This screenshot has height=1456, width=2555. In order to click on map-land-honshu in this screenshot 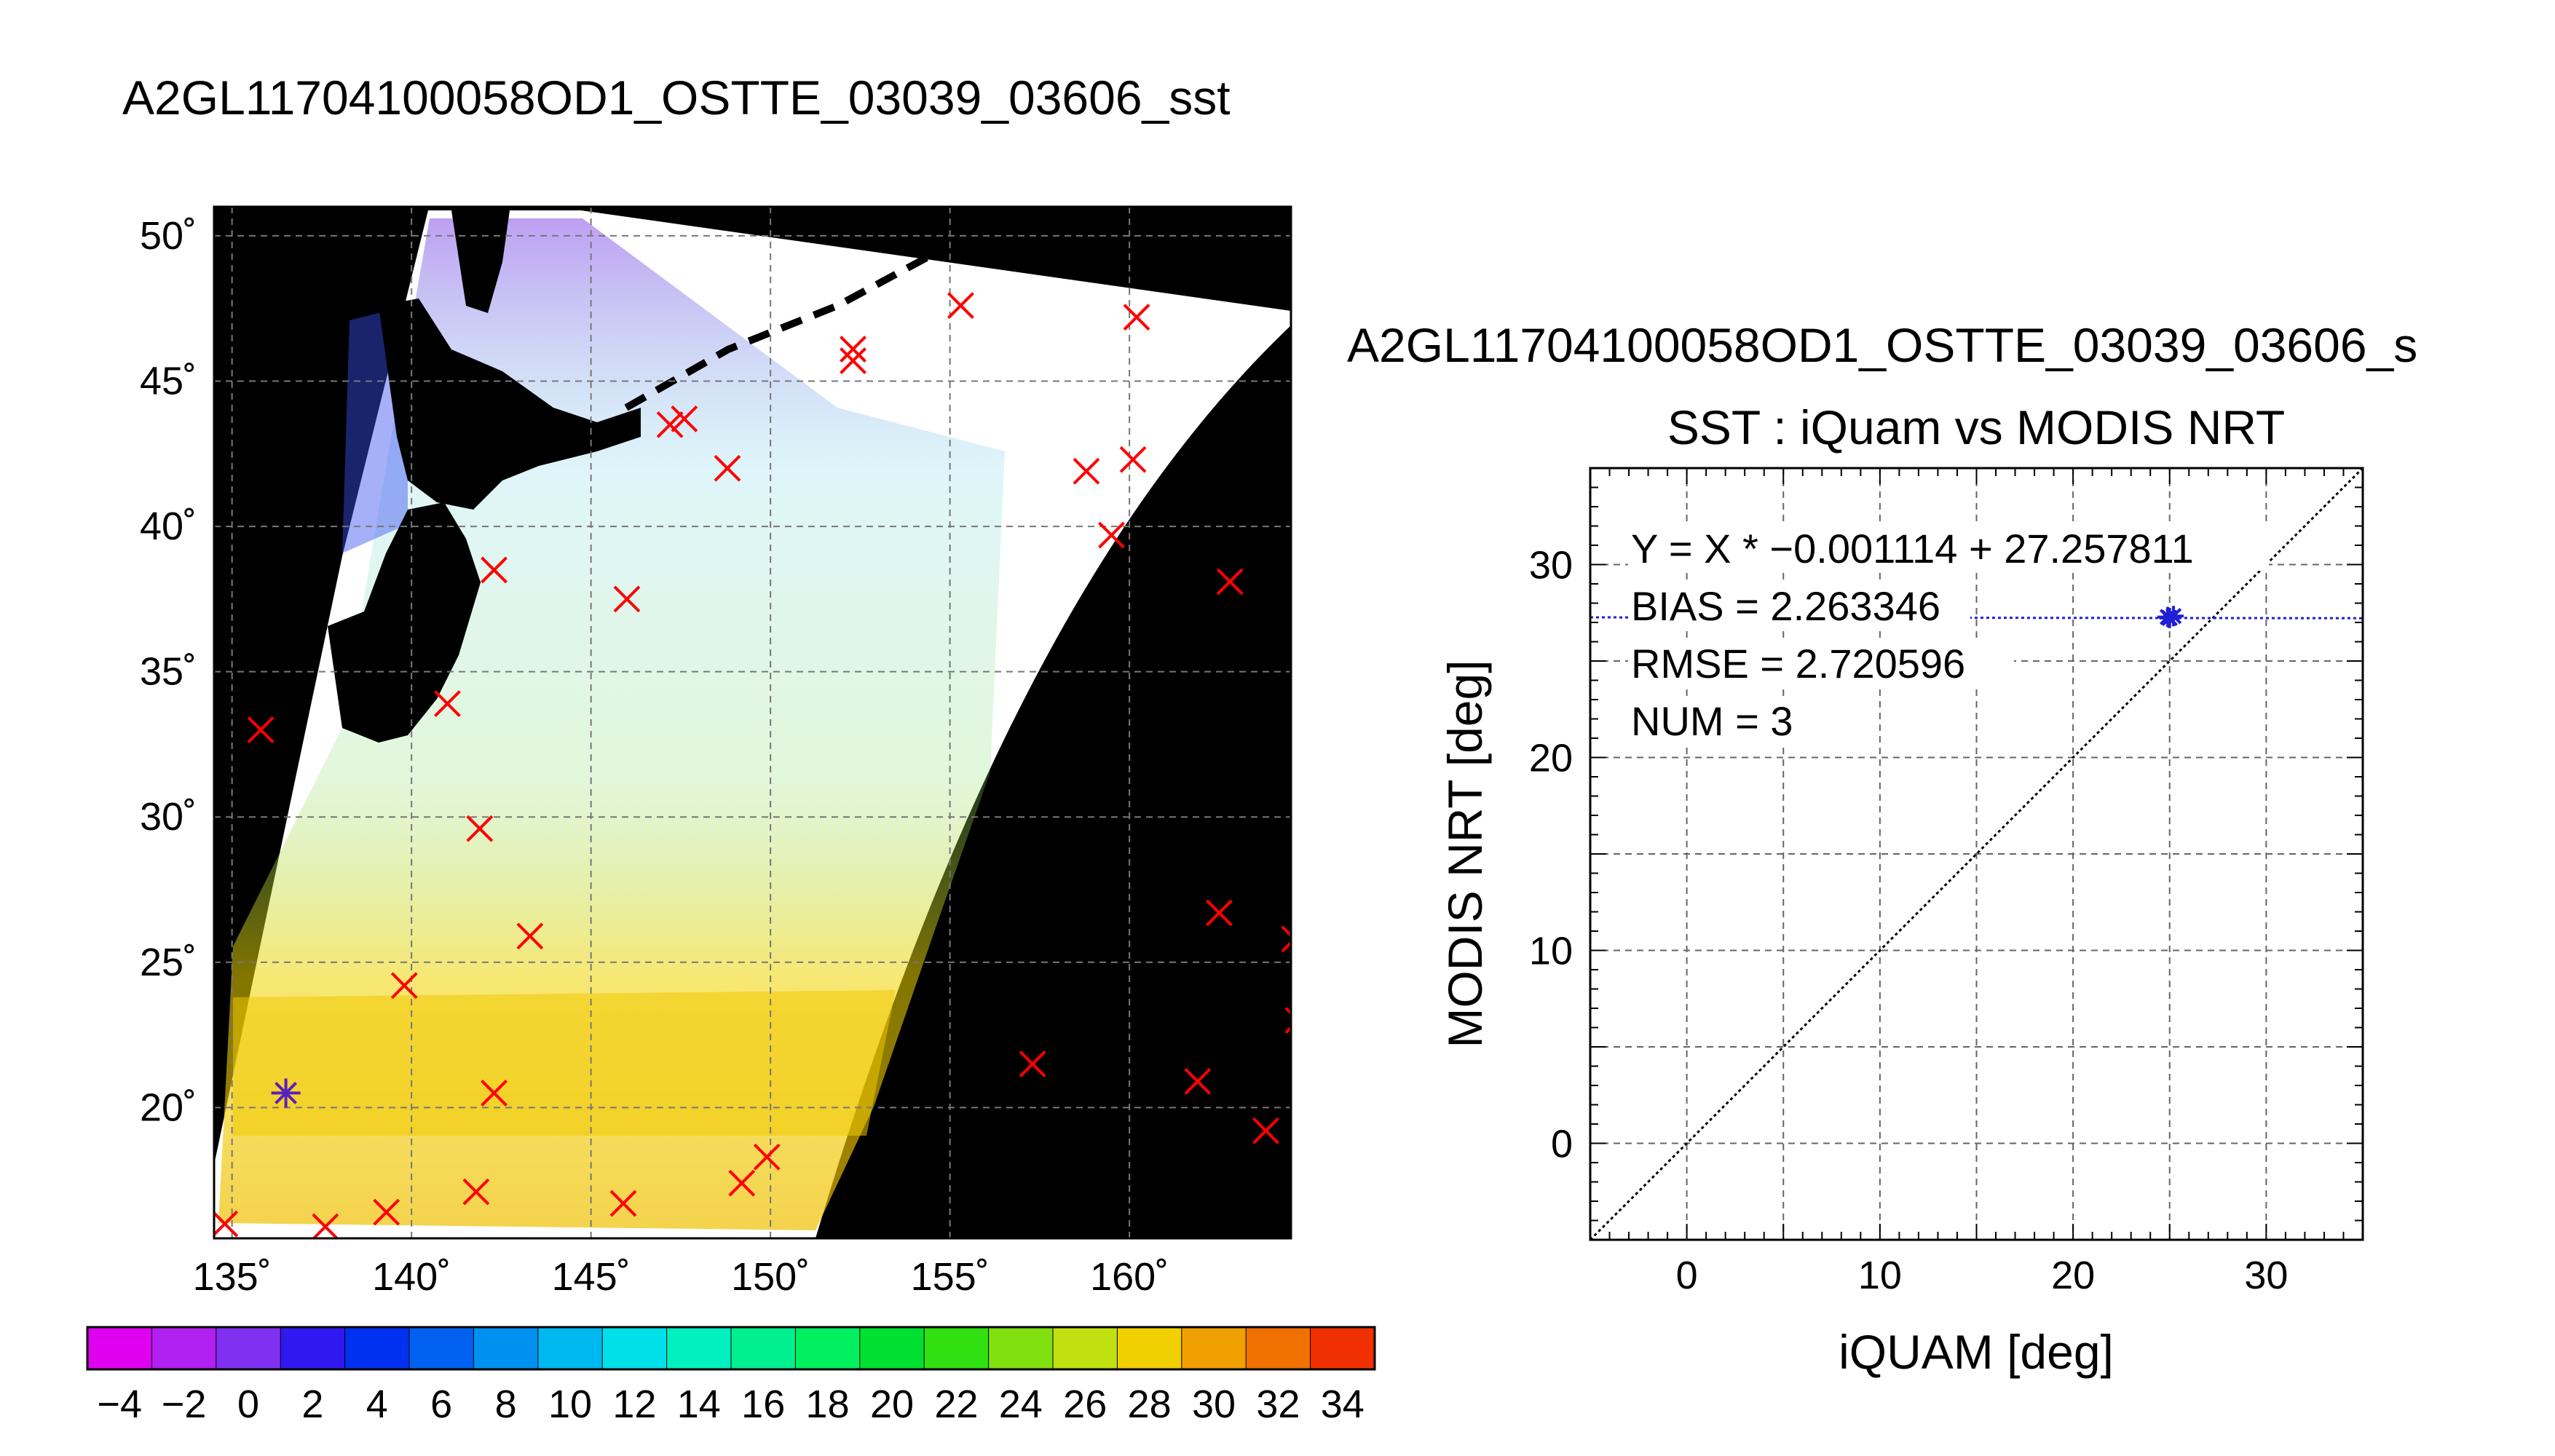, I will do `click(404, 622)`.